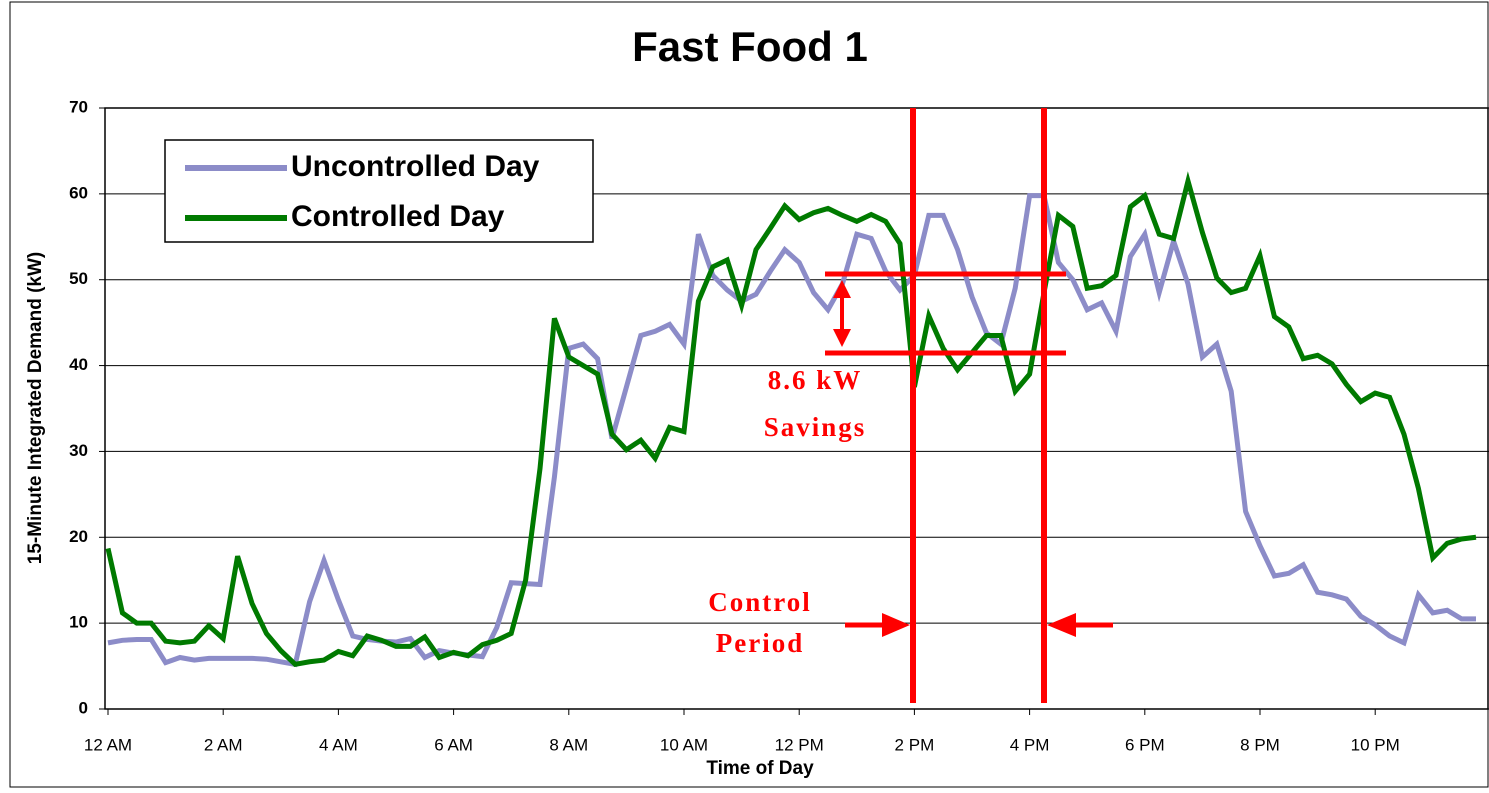 This screenshot has height=793, width=1489. What do you see at coordinates (760, 602) in the screenshot?
I see `annotation: Control` at bounding box center [760, 602].